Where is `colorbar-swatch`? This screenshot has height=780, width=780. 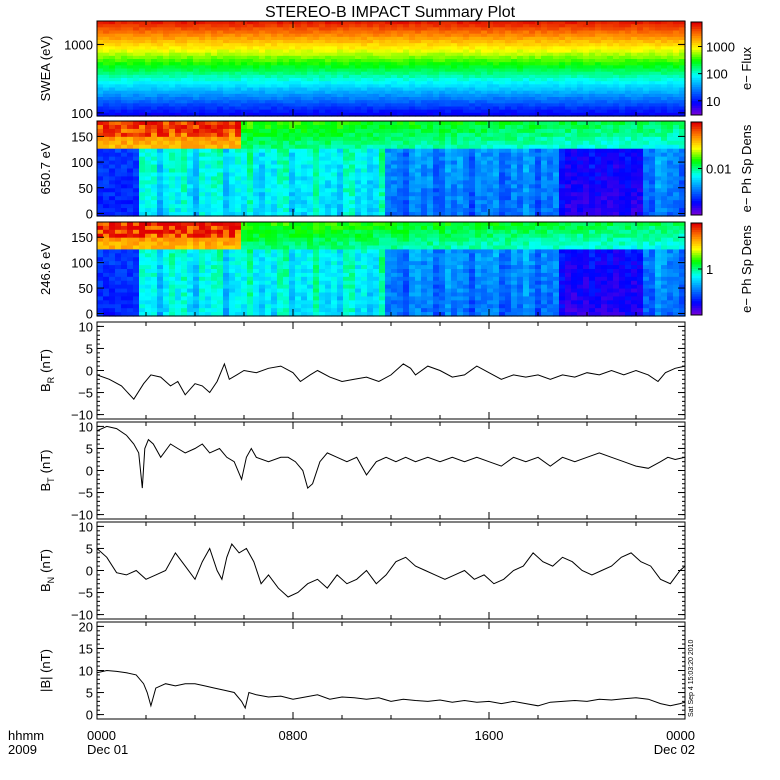 colorbar-swatch is located at coordinates (696, 72).